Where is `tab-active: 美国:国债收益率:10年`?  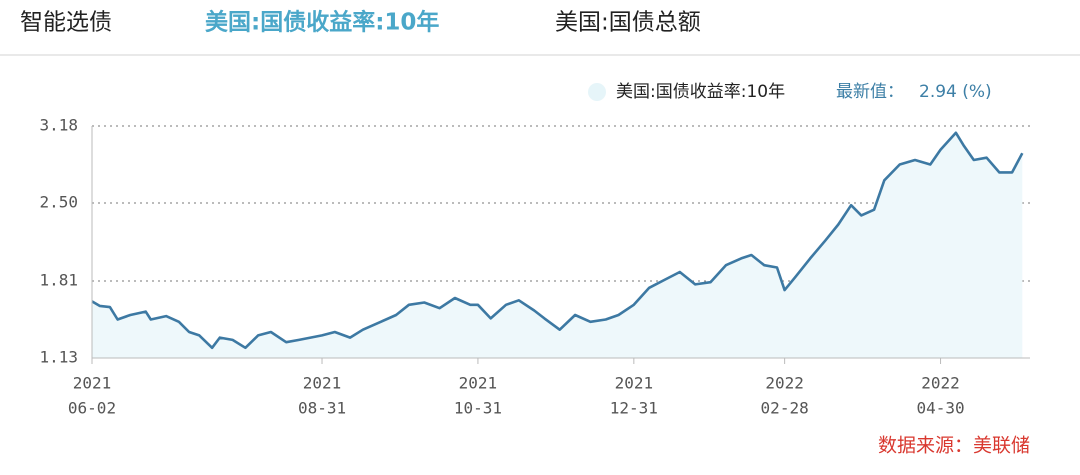 tab-active: 美国:国债收益率:10年 is located at coordinates (322, 22).